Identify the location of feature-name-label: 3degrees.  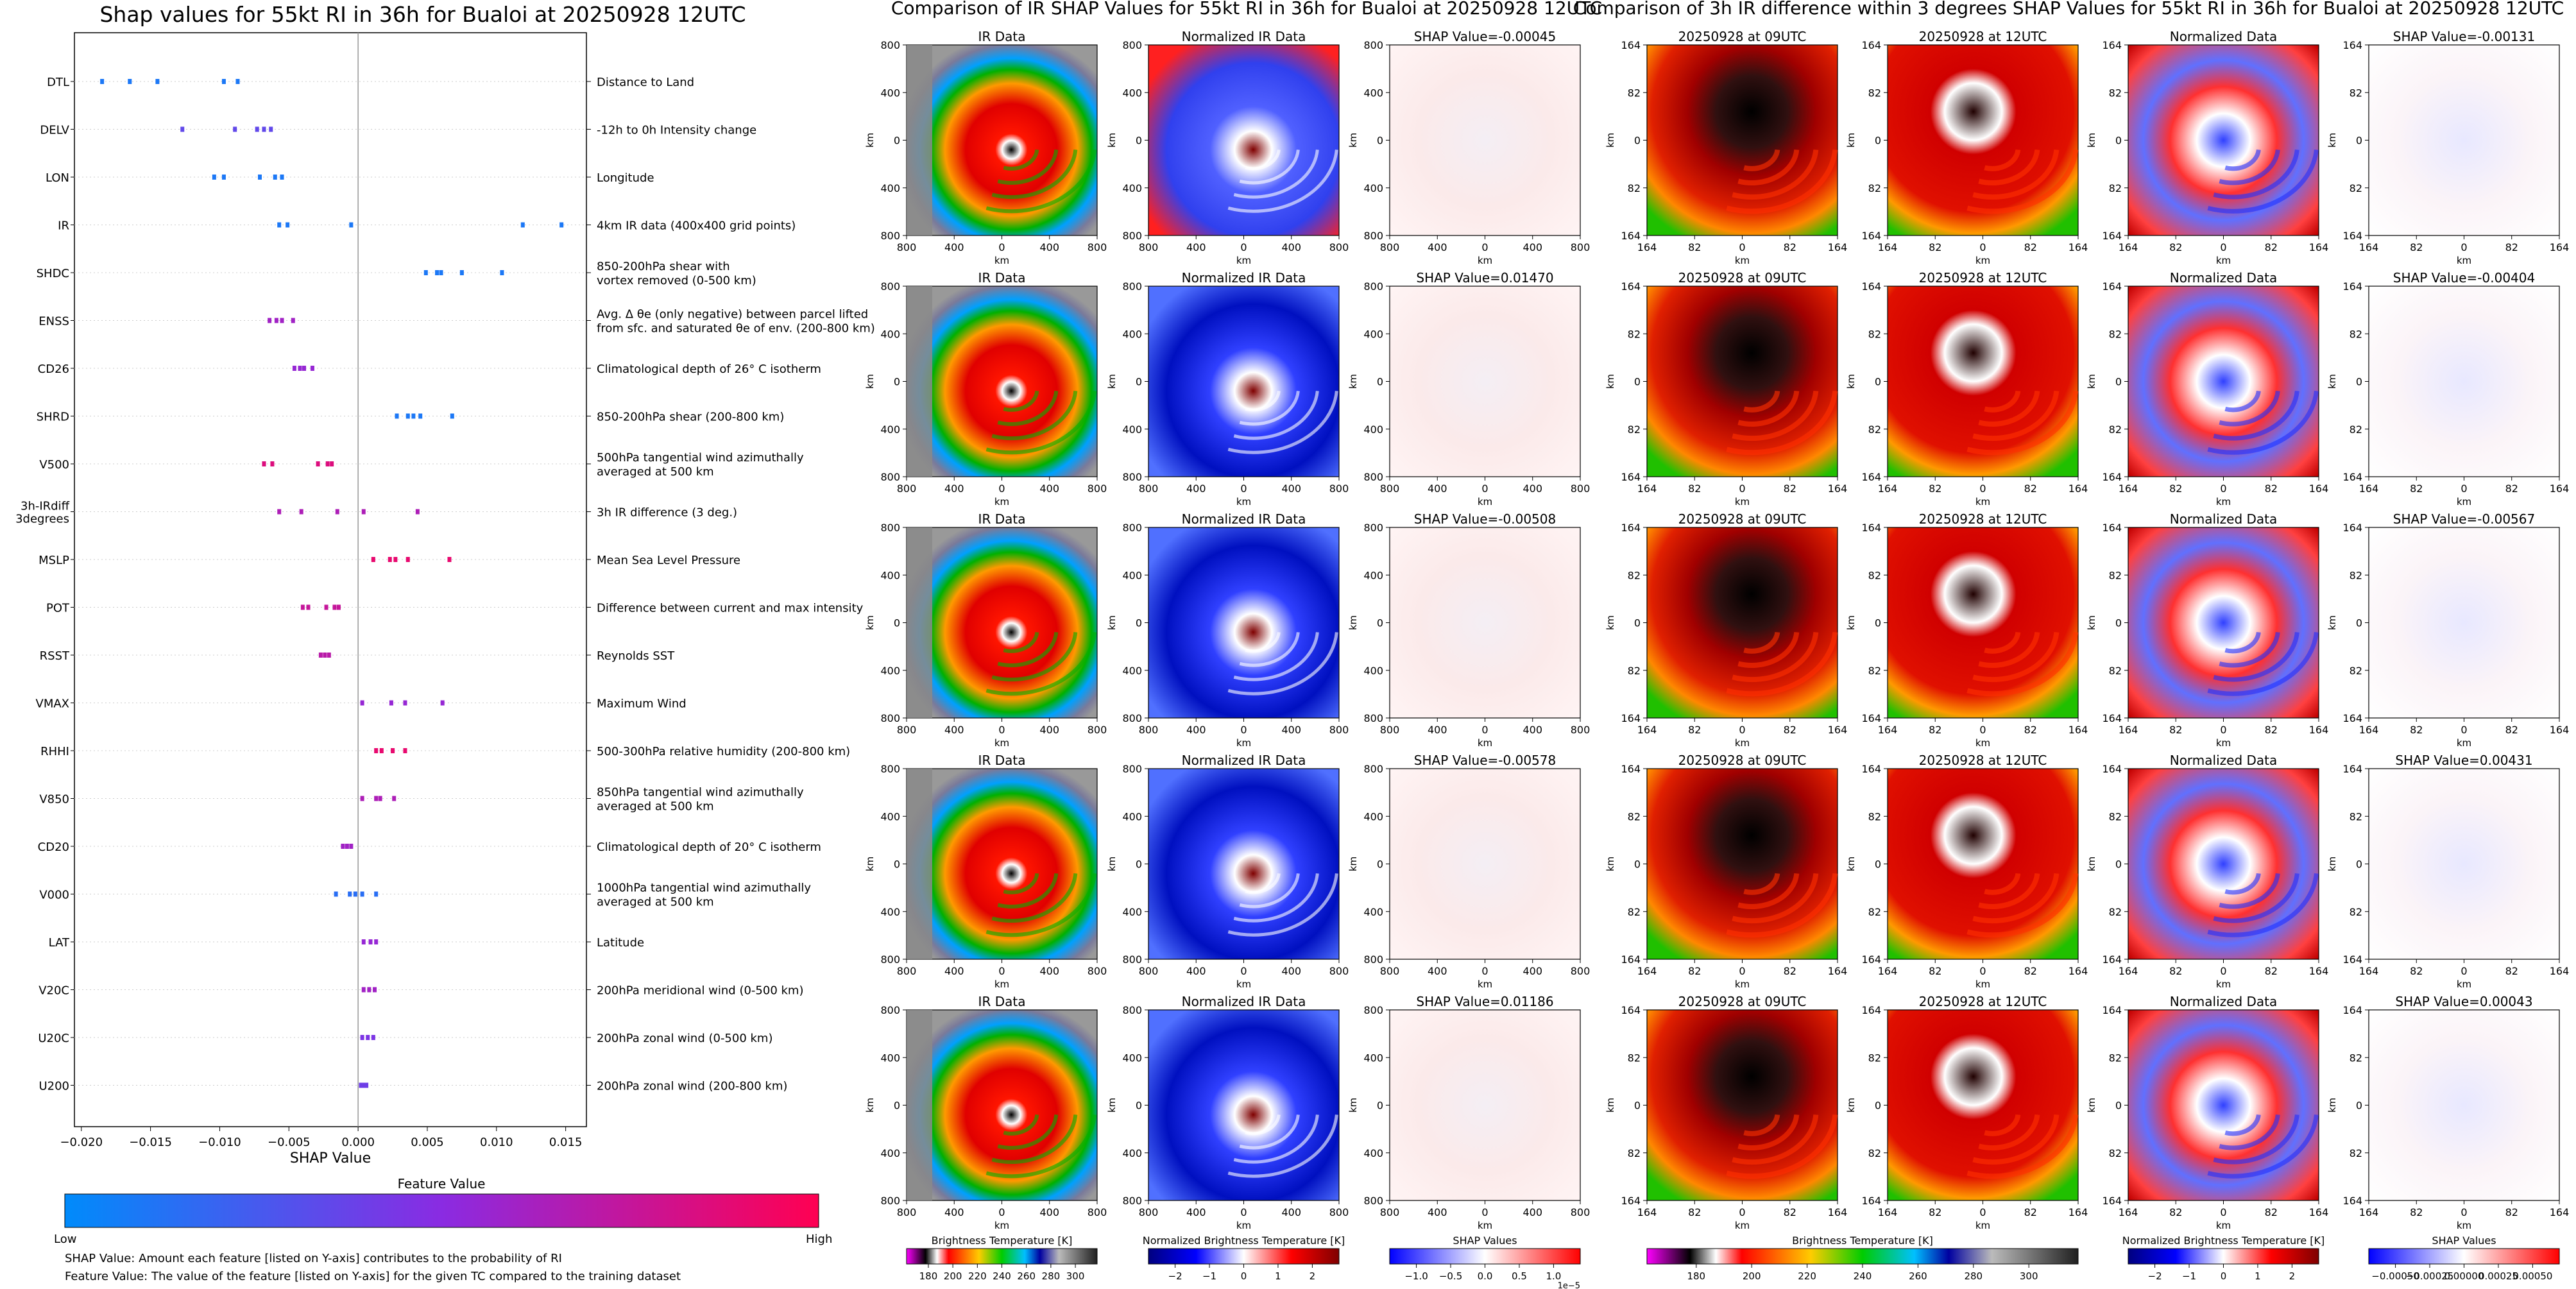
(42, 519).